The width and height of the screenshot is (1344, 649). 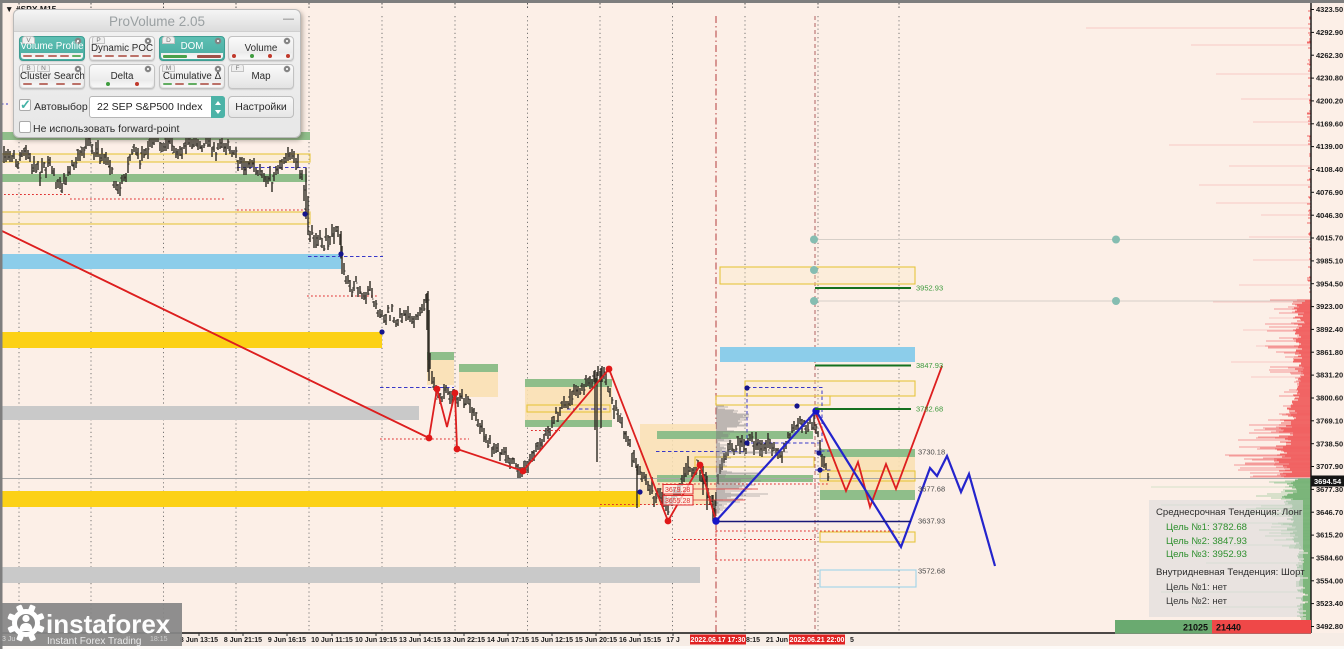 I want to click on svg-text: 3730.18, so click(x=931, y=452).